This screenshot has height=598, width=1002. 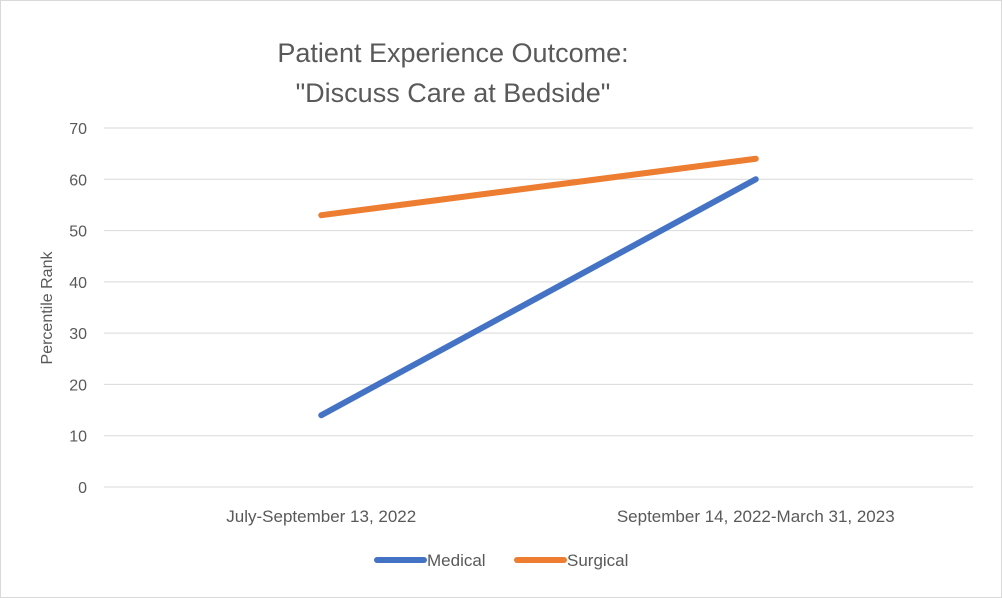 I want to click on y-axis-label: Percentile Rank, so click(x=47, y=308).